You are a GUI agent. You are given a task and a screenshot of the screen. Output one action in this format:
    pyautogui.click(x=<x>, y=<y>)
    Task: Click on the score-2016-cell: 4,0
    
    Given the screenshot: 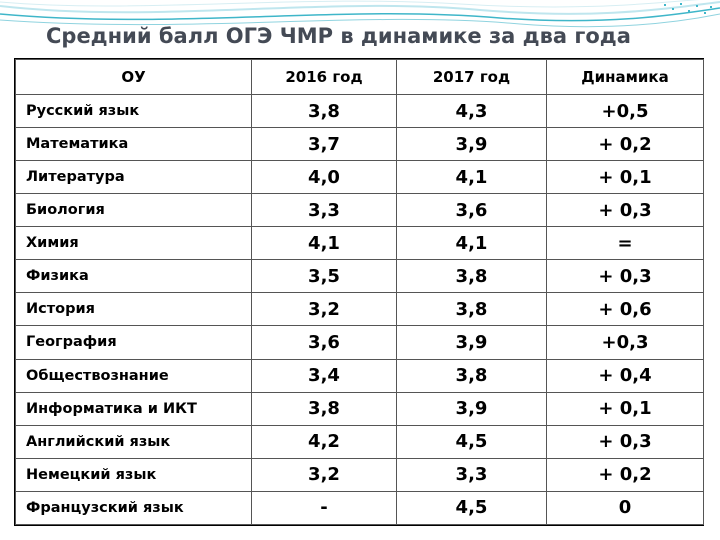 What is the action you would take?
    pyautogui.click(x=324, y=177)
    